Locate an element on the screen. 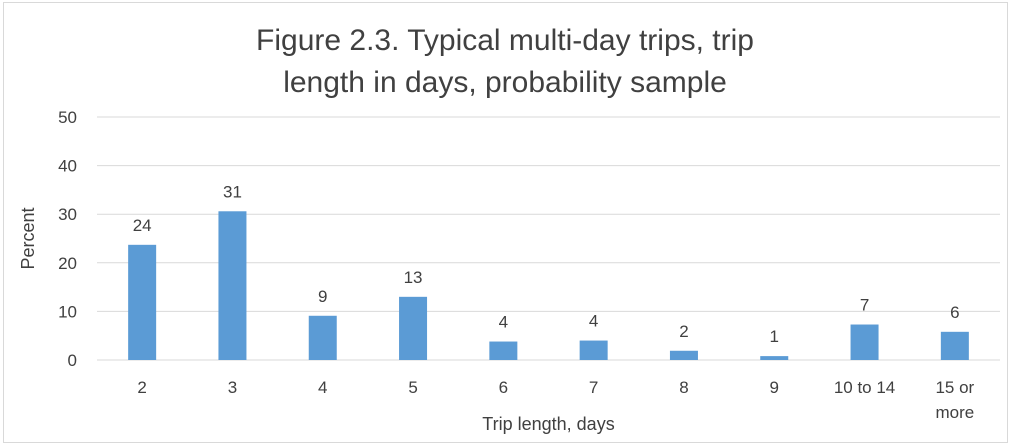  y-tick-label: 40 is located at coordinates (67, 166).